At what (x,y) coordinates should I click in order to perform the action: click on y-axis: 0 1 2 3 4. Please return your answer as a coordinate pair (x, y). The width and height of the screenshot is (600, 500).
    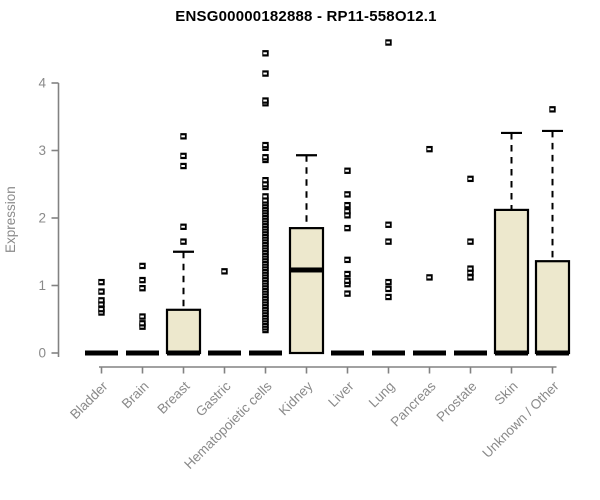
    Looking at the image, I should click on (49, 218).